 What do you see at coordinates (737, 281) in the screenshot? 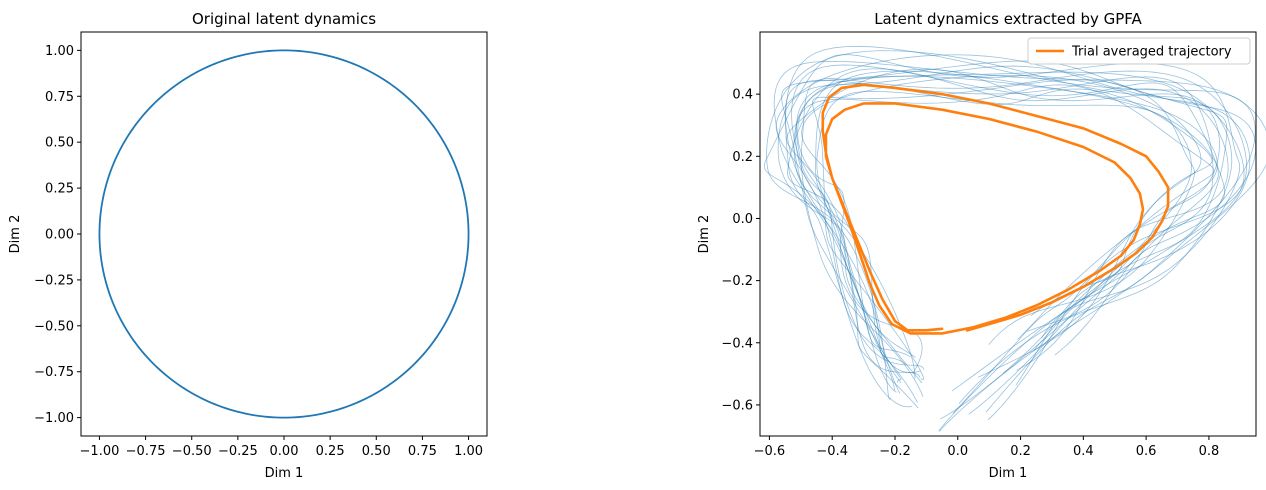
I see `y-tick-label: −0.2` at bounding box center [737, 281].